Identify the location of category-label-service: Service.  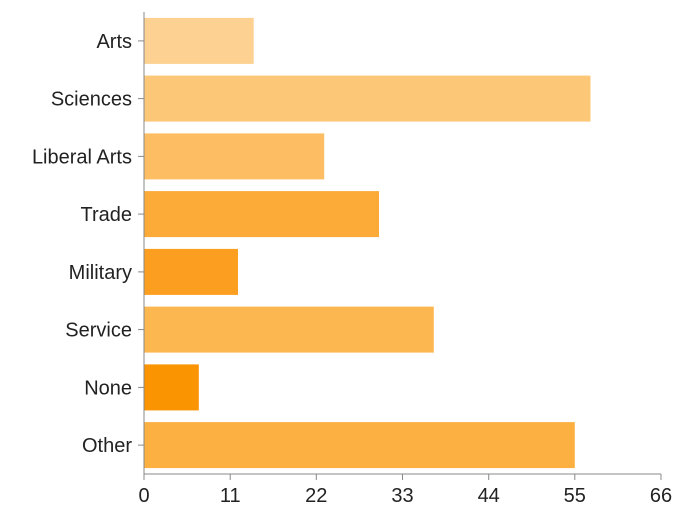
(98, 331).